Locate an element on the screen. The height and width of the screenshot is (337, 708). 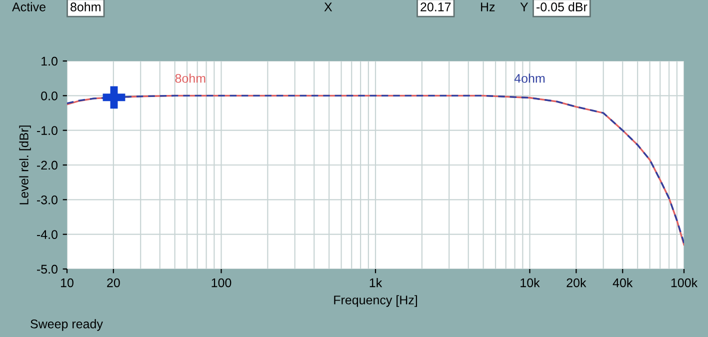
text: Sweep ready is located at coordinates (66, 325).